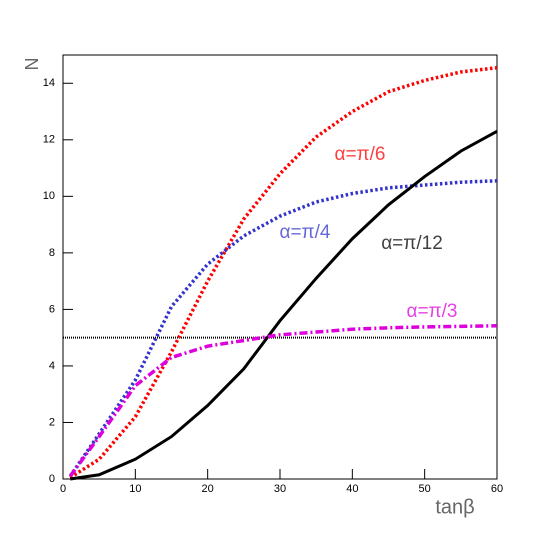 The width and height of the screenshot is (545, 545). I want to click on x-axis-label: tanβ, so click(454, 507).